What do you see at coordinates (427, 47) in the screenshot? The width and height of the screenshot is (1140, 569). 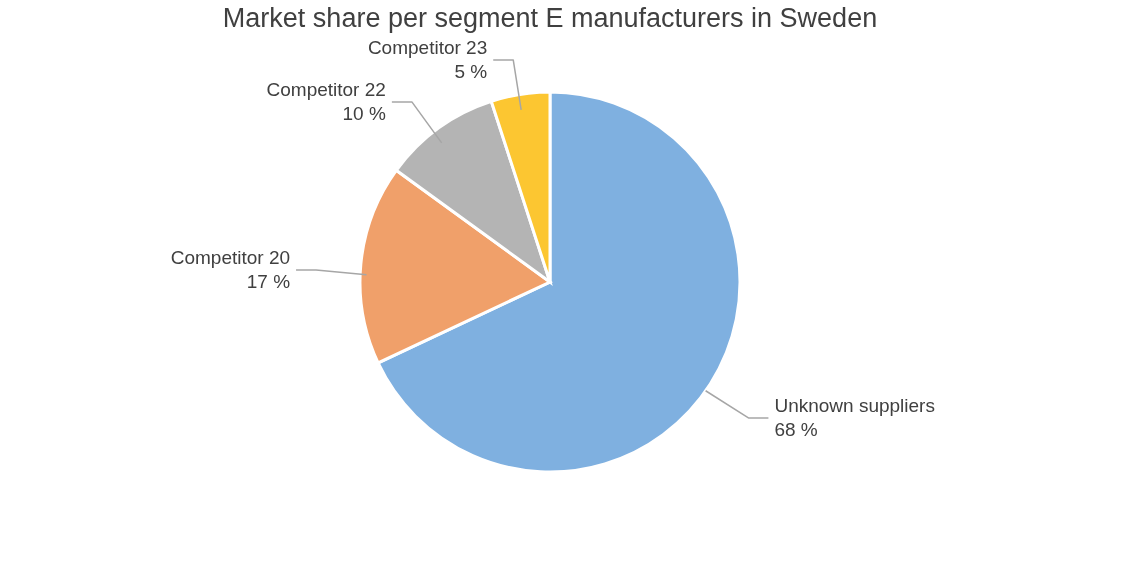 I see `slice-label: Competitor 23` at bounding box center [427, 47].